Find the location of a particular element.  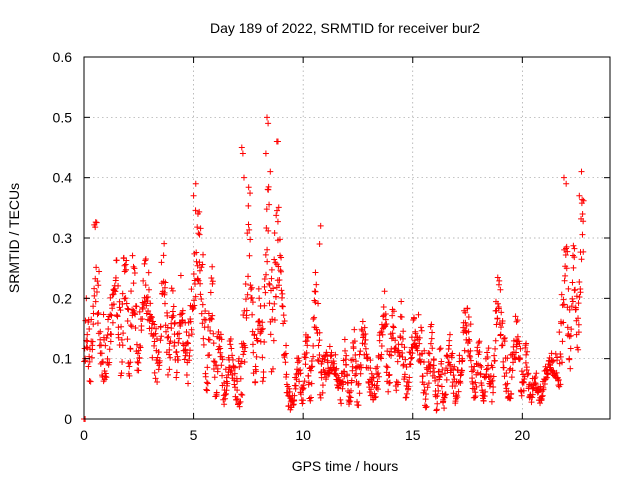

x-tick-label: 0 is located at coordinates (84, 435).